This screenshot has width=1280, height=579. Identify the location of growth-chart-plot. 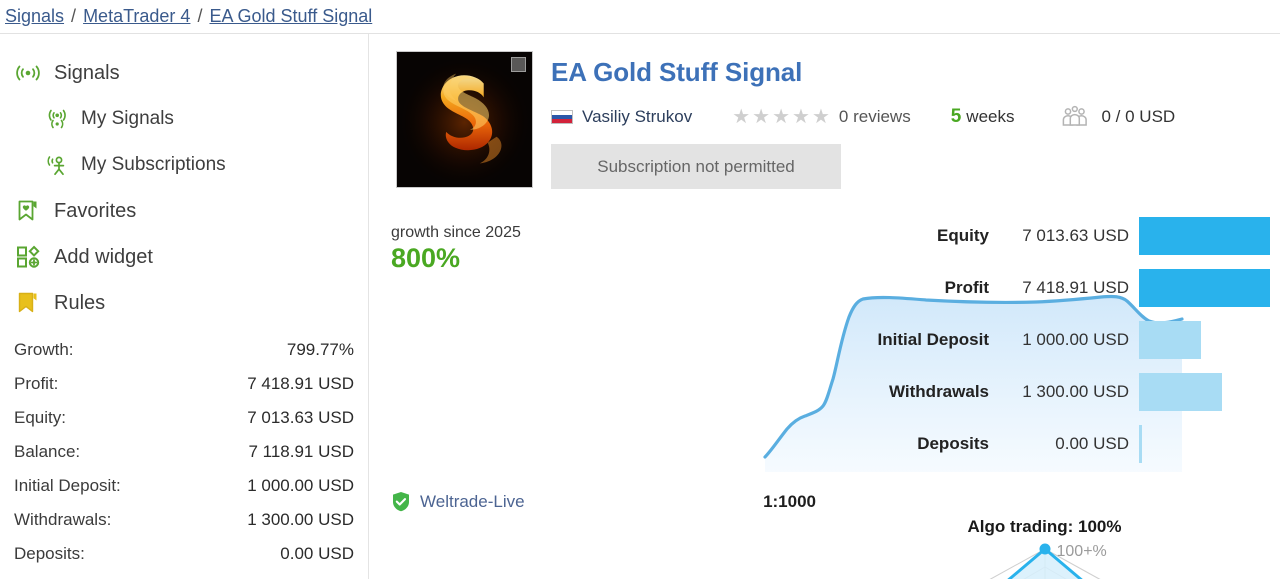
(973, 375).